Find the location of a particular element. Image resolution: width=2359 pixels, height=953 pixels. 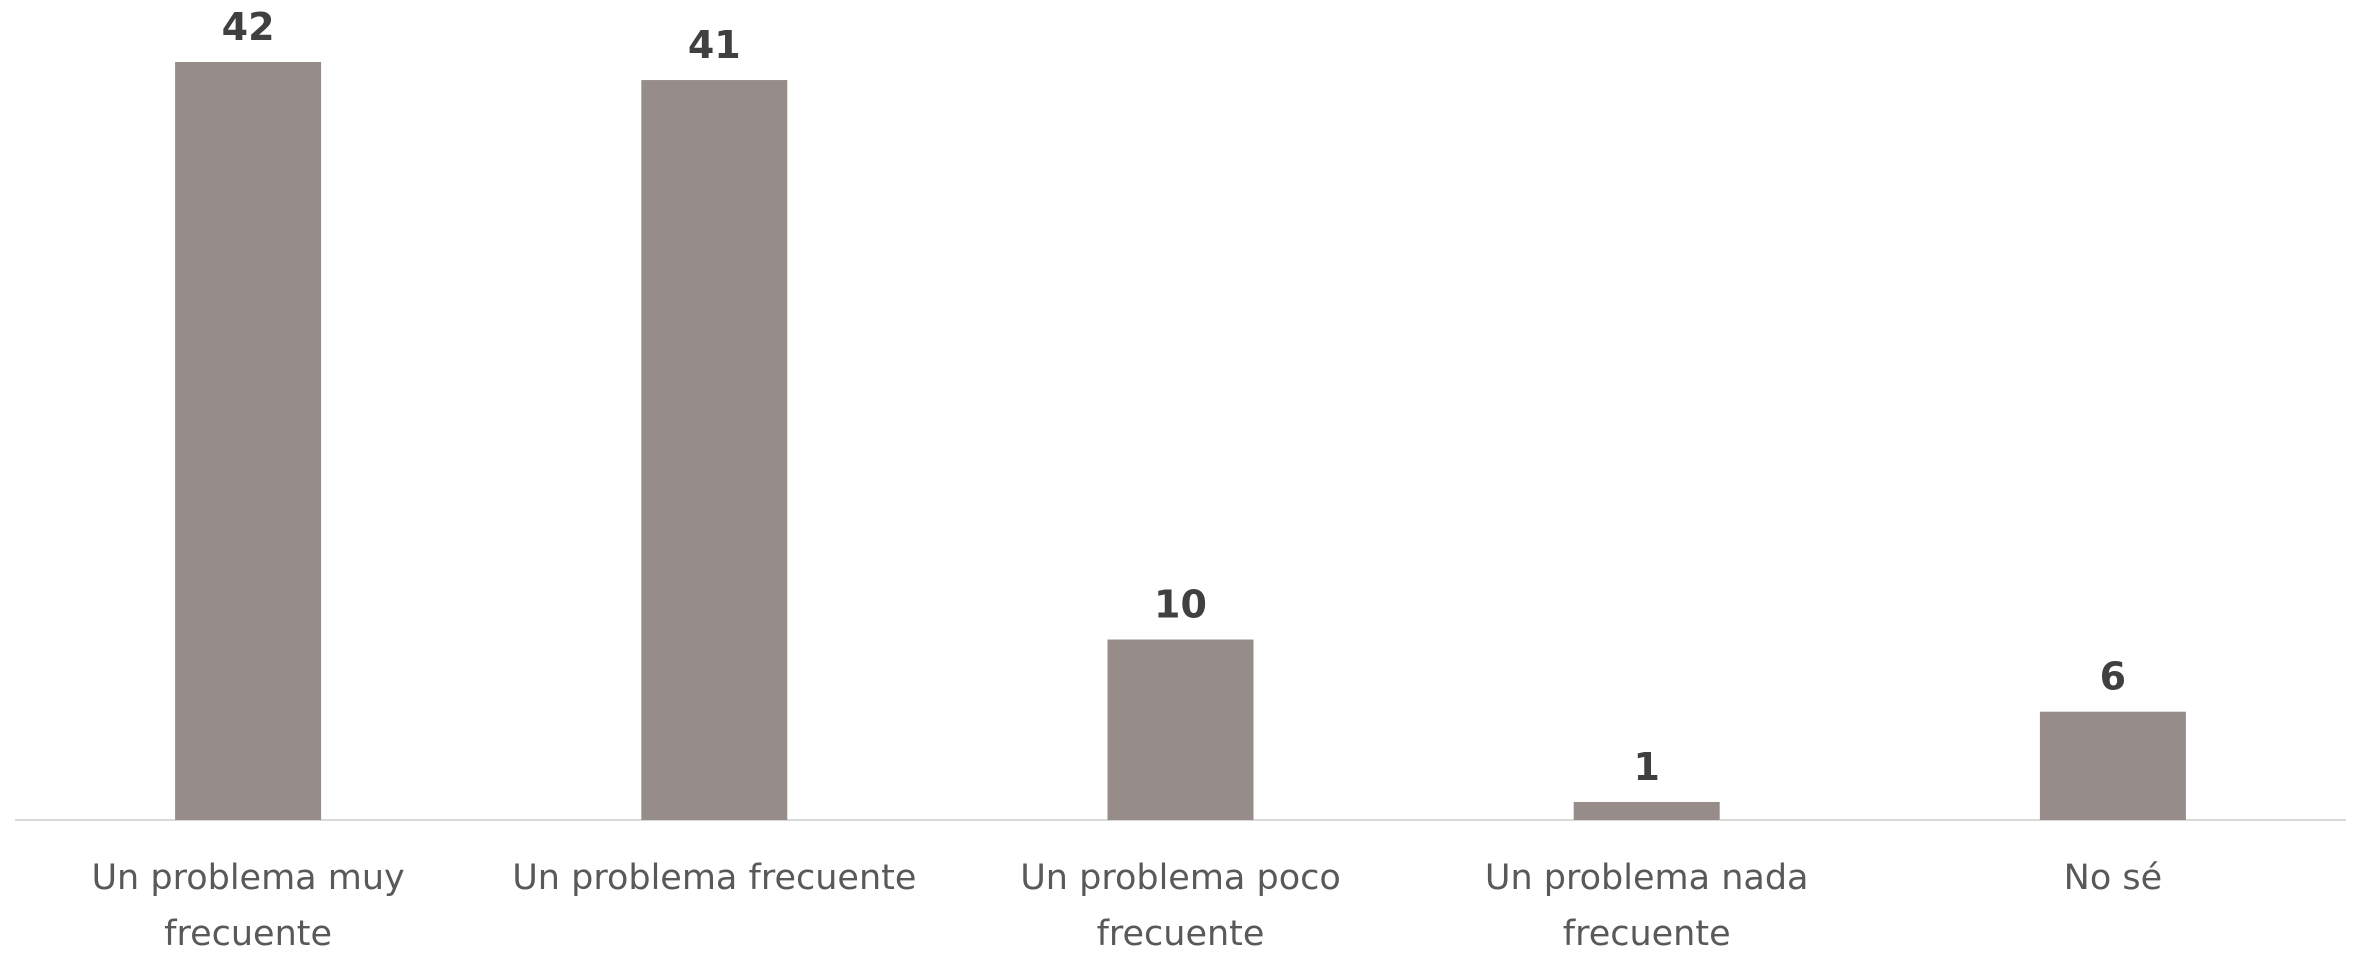

x-tick-label: Un problema nada frecuente is located at coordinates (1646, 905).